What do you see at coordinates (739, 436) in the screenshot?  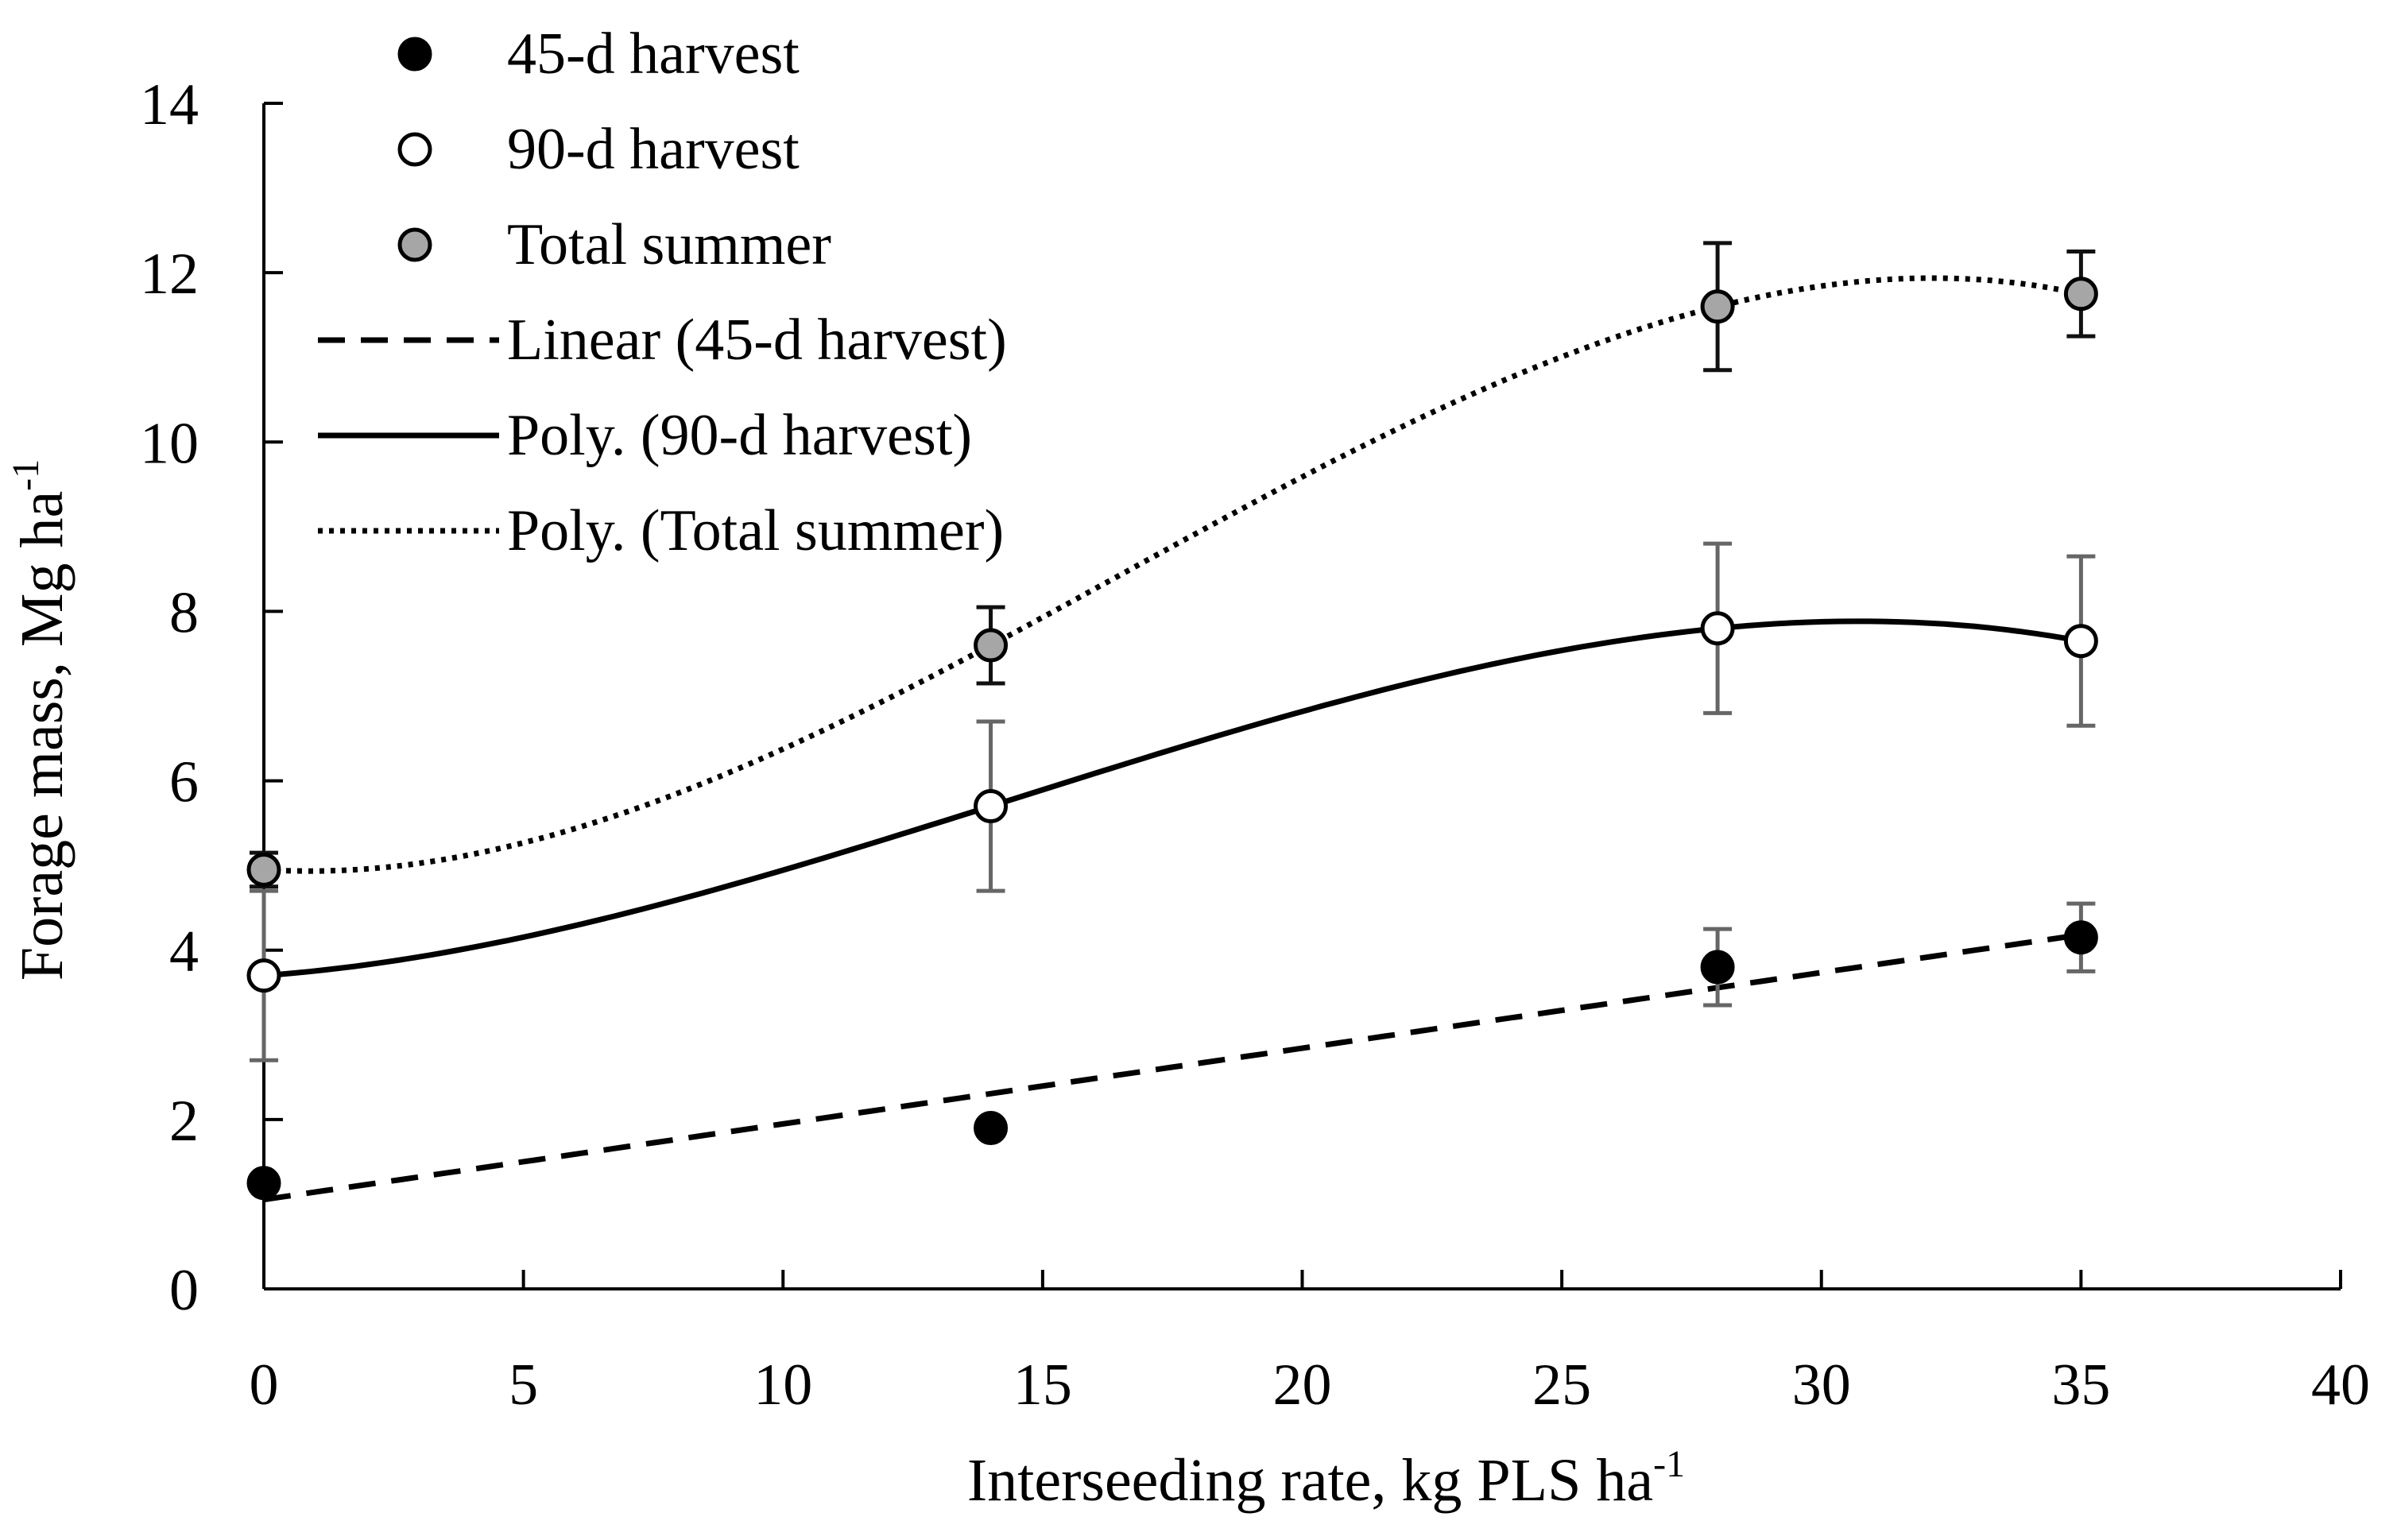 I see `legend-label: Poly. (90-d harvest)` at bounding box center [739, 436].